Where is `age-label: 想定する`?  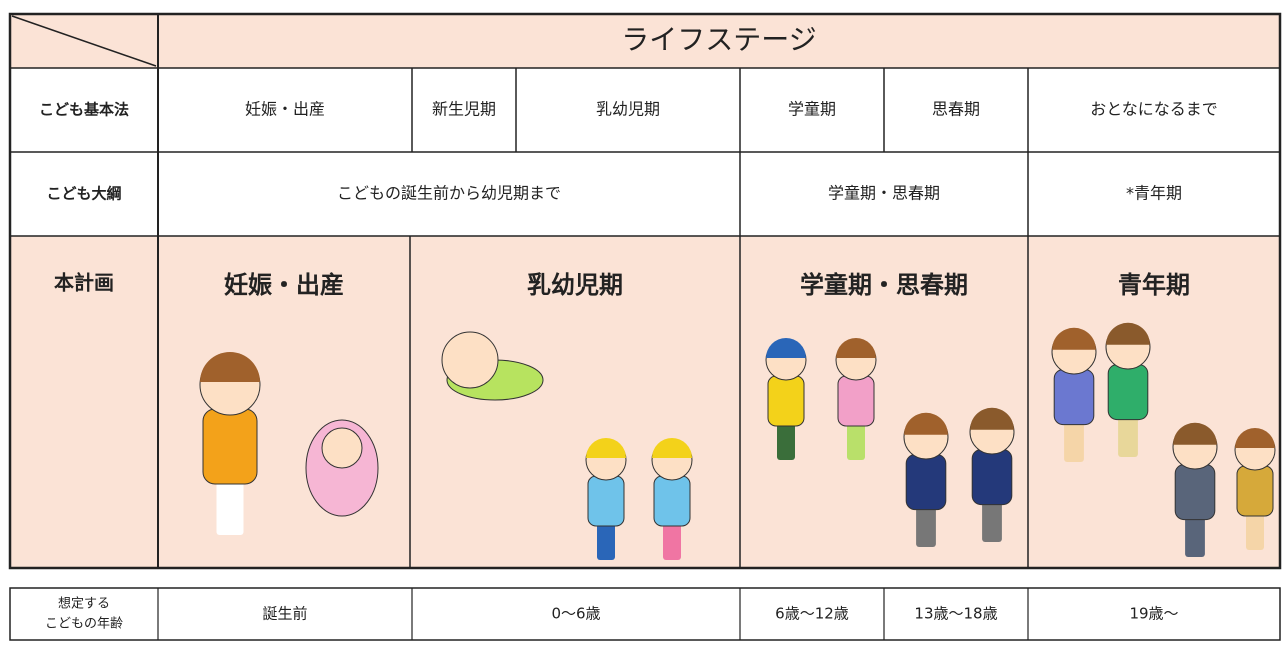 age-label: 想定する is located at coordinates (84, 604).